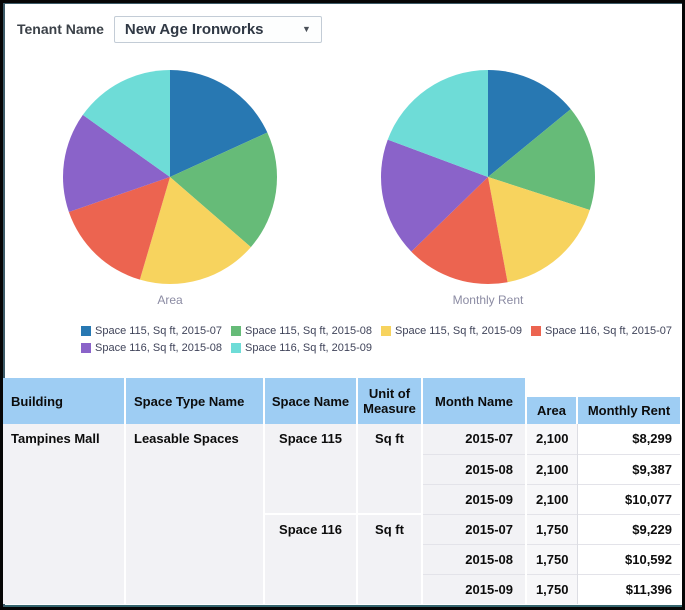 The height and width of the screenshot is (610, 685). What do you see at coordinates (311, 558) in the screenshot?
I see `space-name-cell: Space 116` at bounding box center [311, 558].